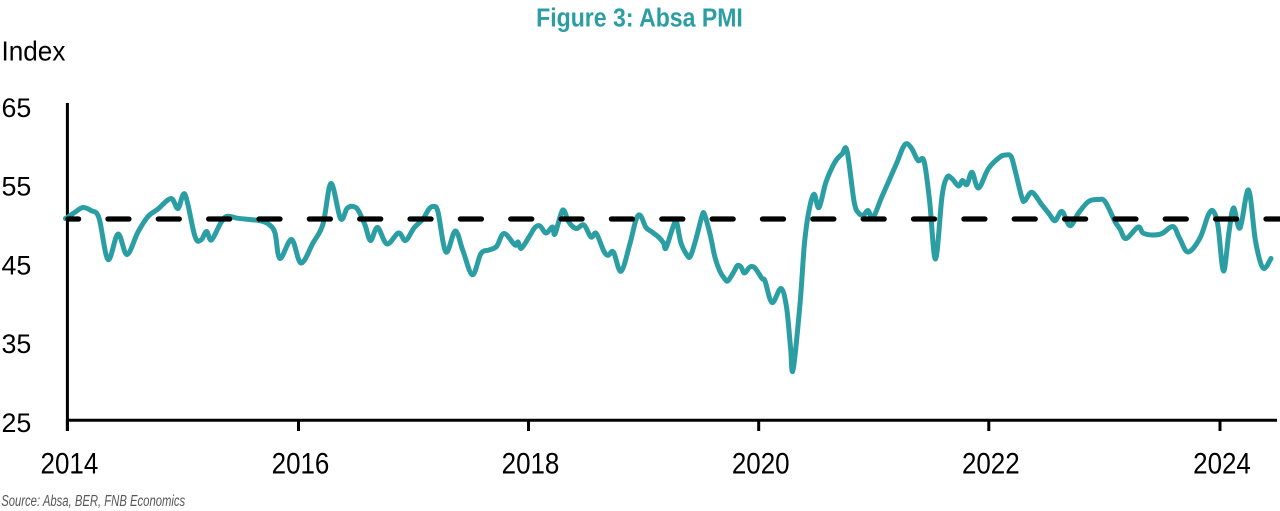 Image resolution: width=1280 pixels, height=511 pixels. I want to click on svg-text: 25, so click(17, 423).